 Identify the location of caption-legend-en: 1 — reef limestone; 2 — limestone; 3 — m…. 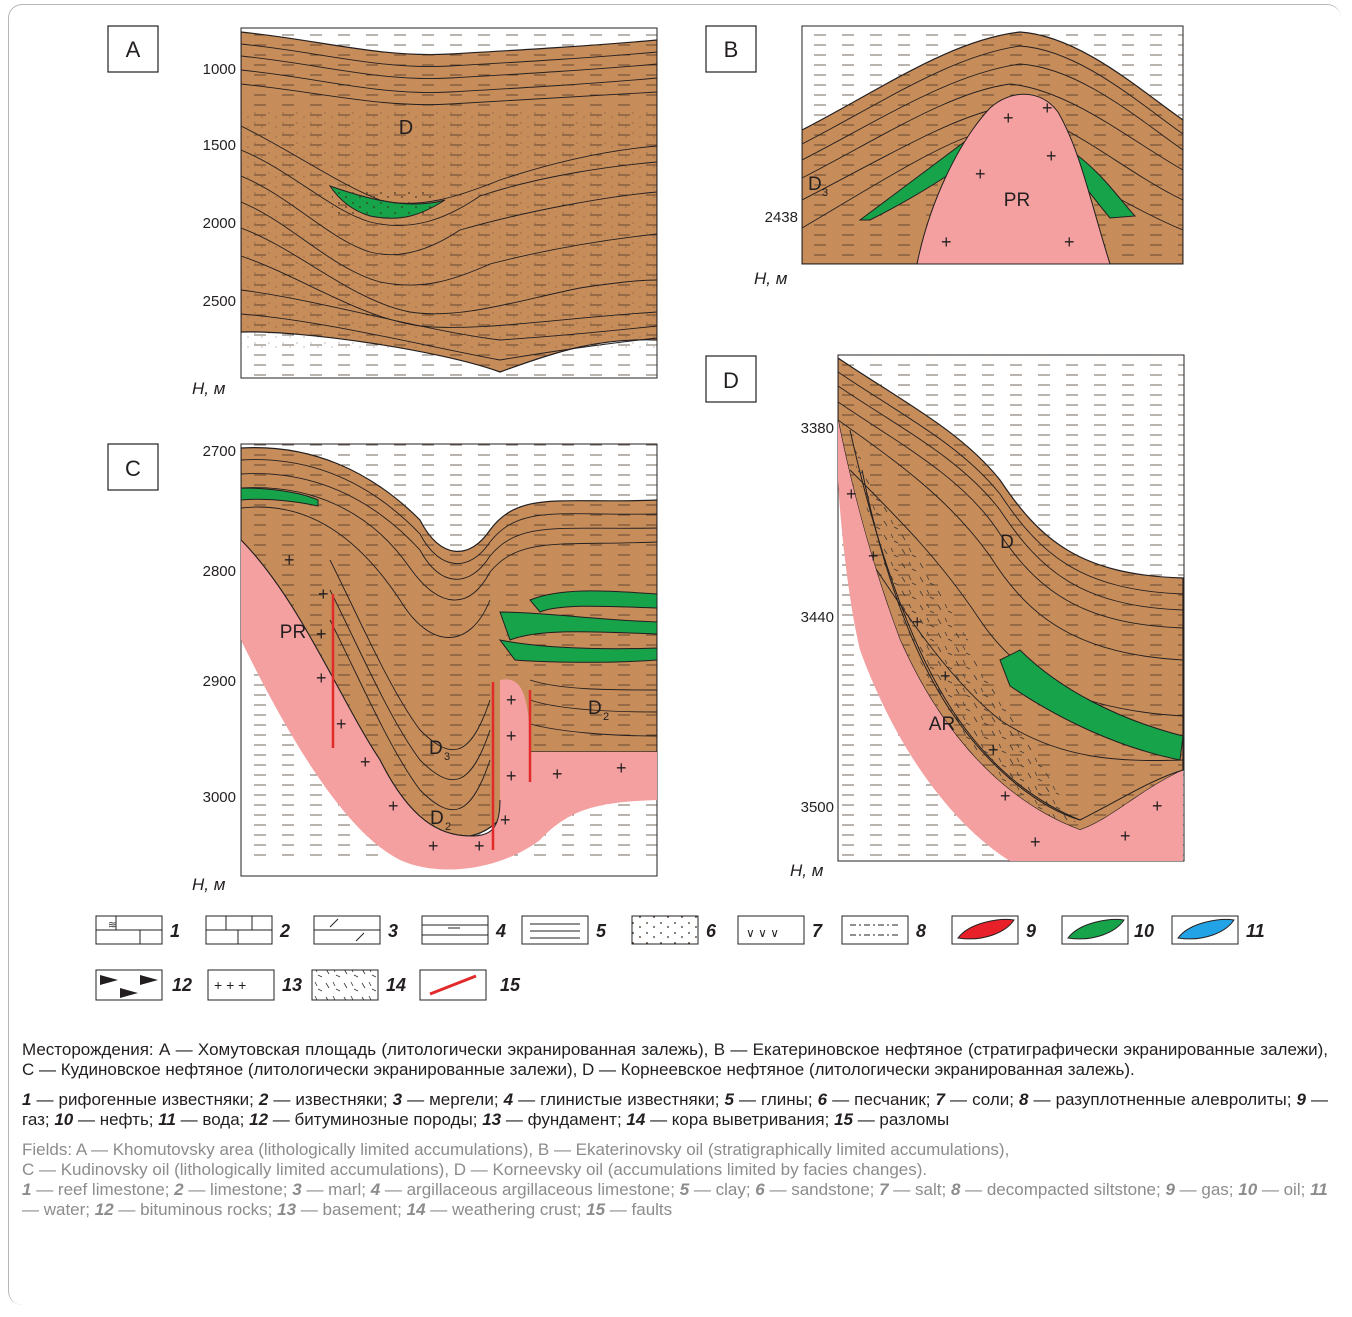
(675, 1200).